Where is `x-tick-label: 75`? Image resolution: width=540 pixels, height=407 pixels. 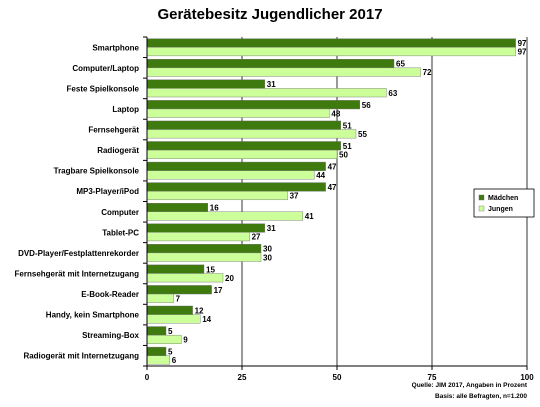 x-tick-label: 75 is located at coordinates (432, 377).